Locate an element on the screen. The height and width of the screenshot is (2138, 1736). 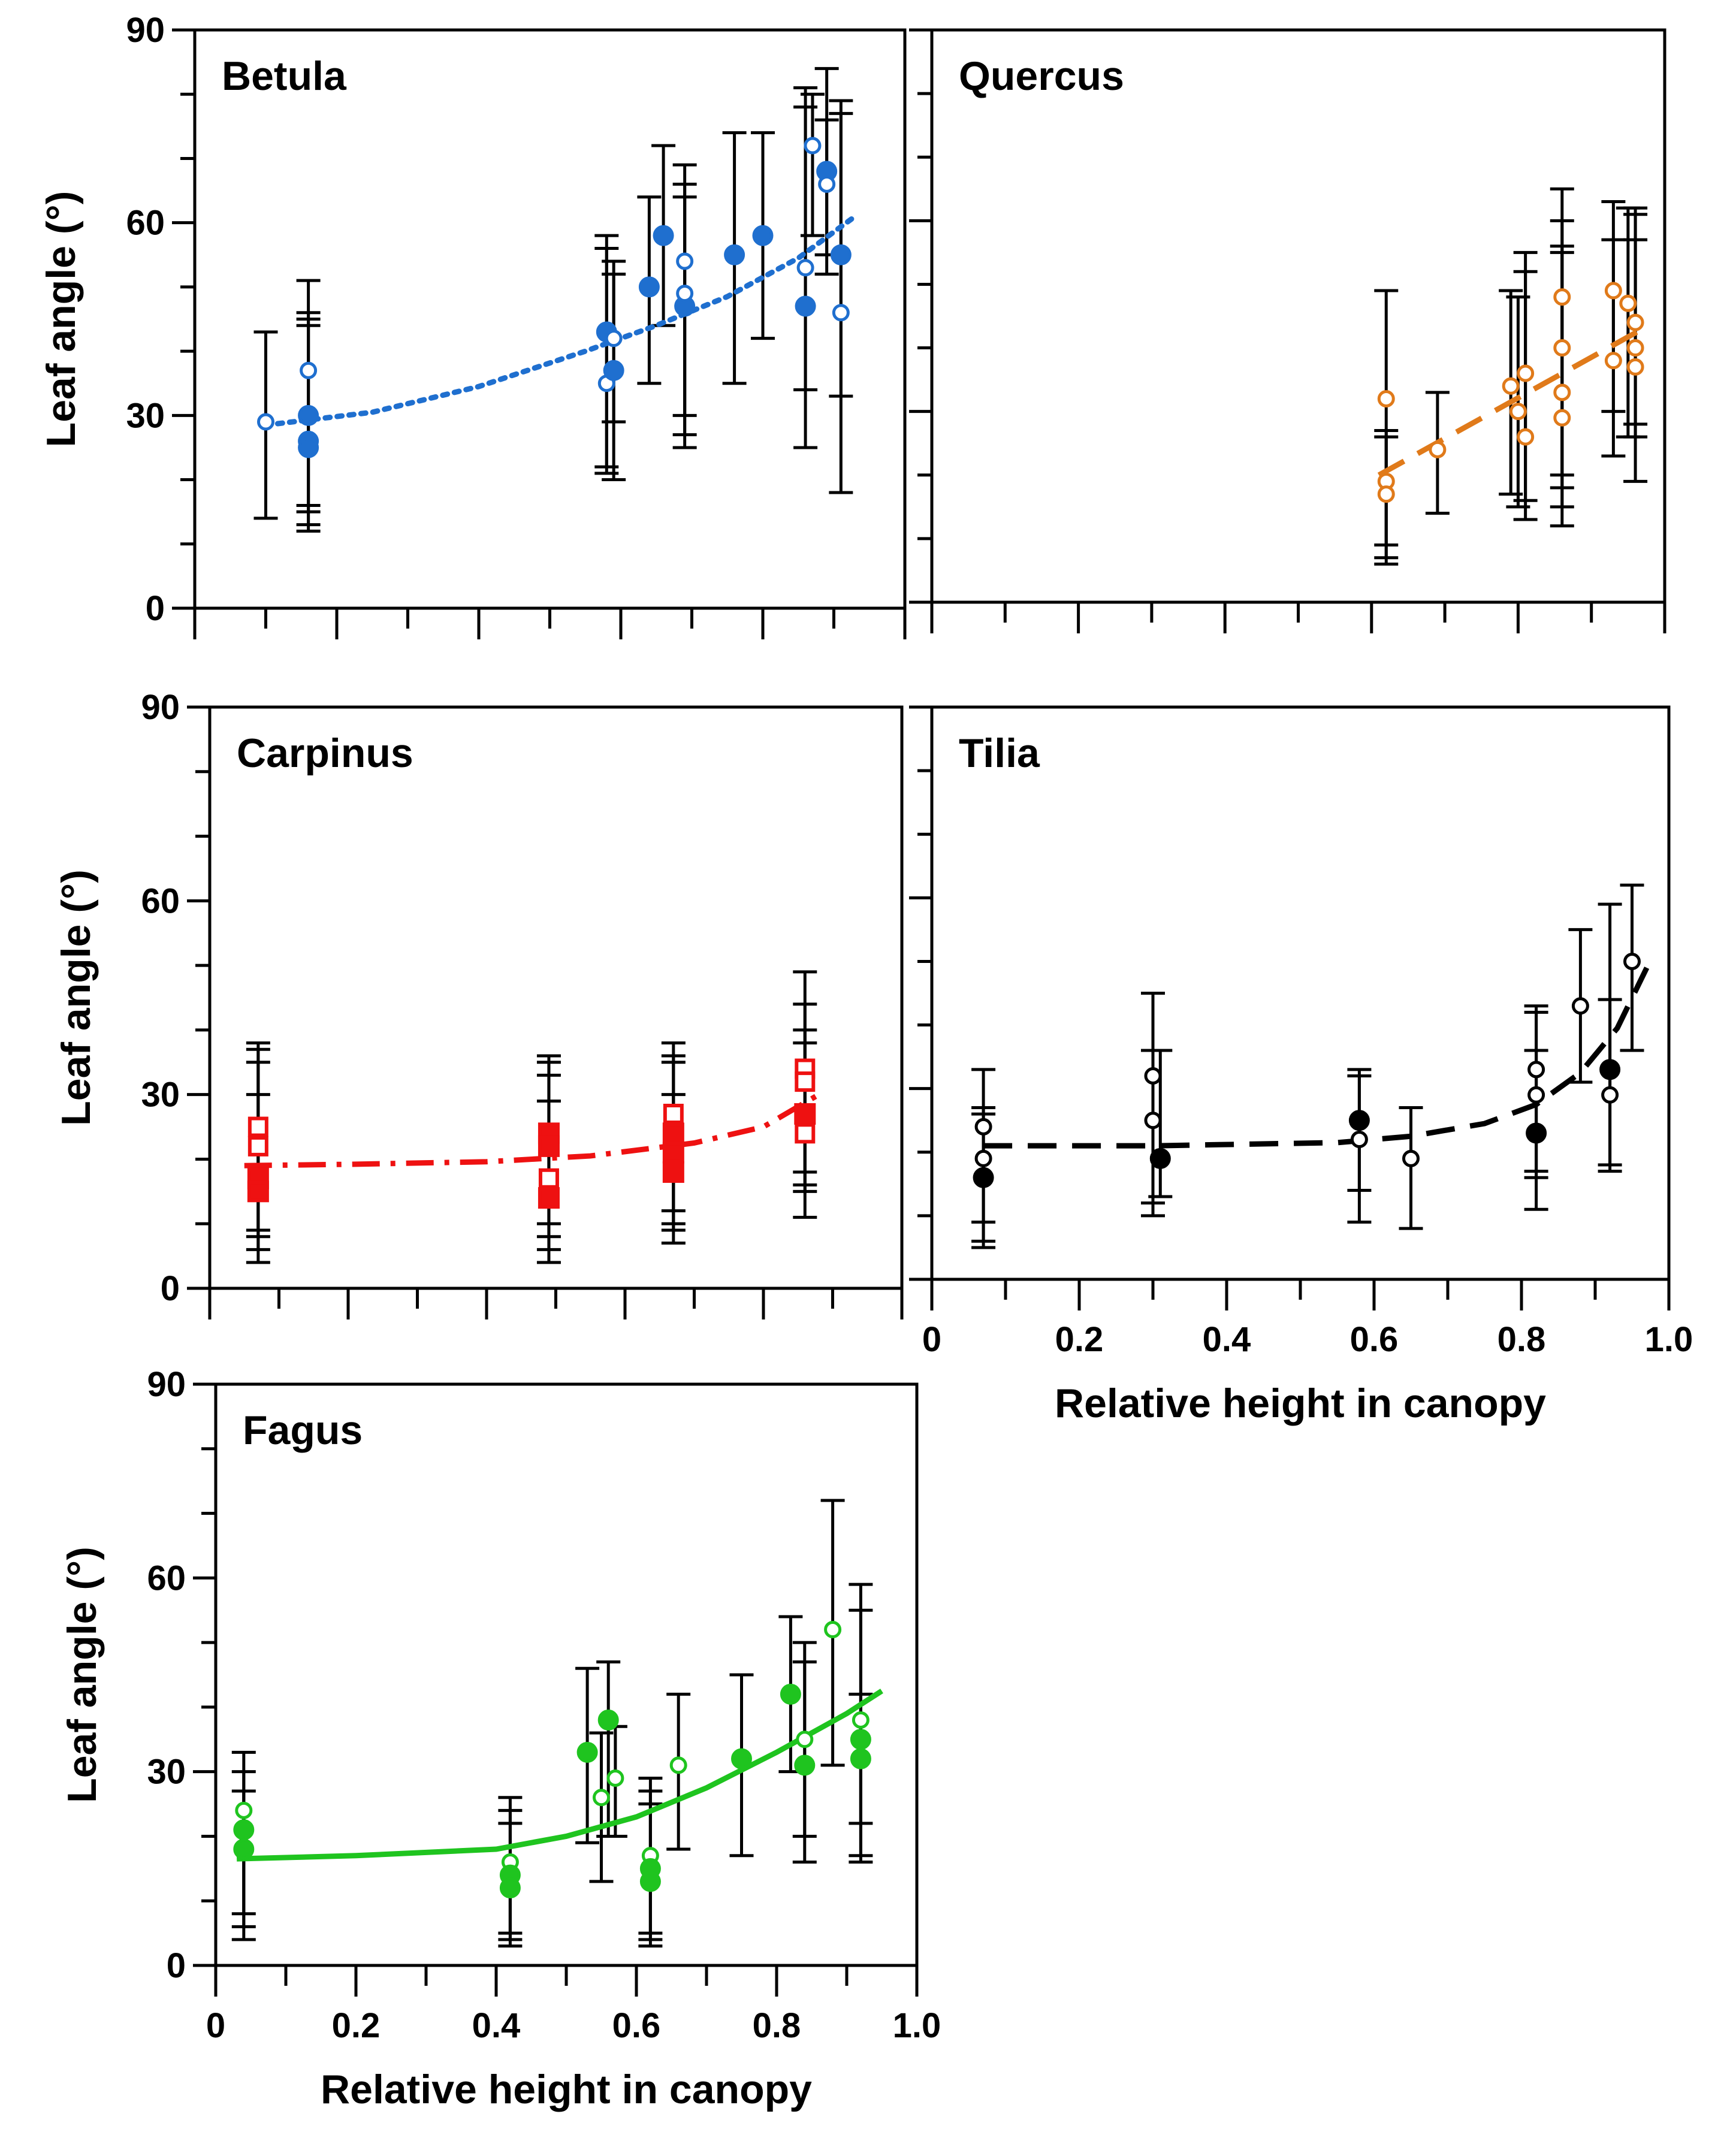
panel-title: Betula is located at coordinates (284, 76).